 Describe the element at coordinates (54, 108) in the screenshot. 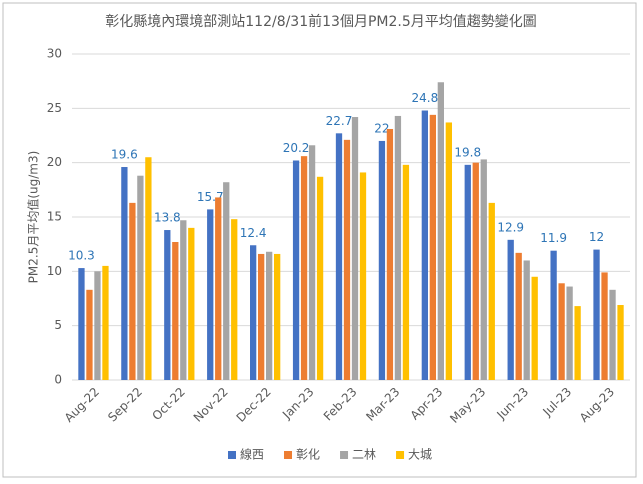

I see `y-tick-label: 25` at that location.